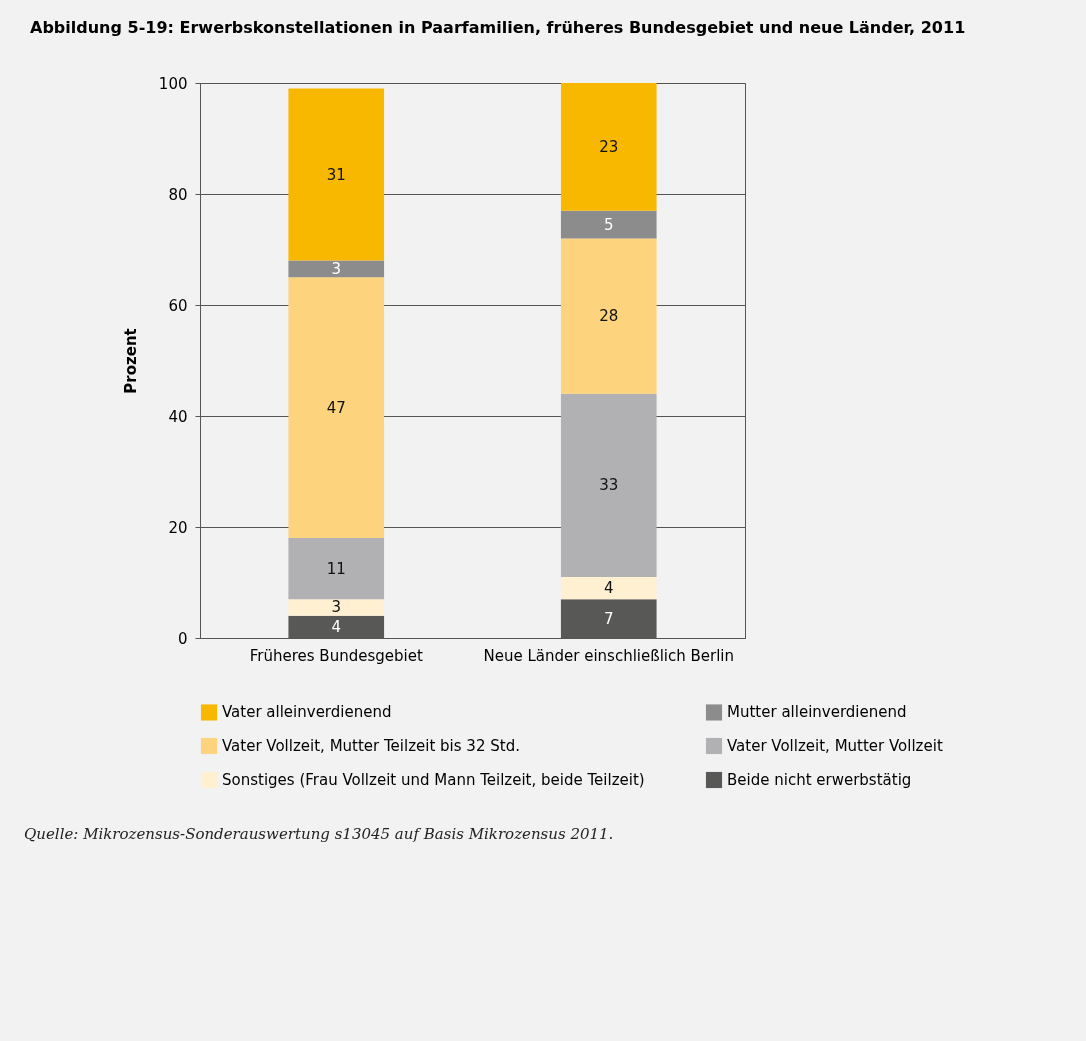 The width and height of the screenshot is (1086, 1041). Describe the element at coordinates (819, 780) in the screenshot. I see `legend-label: Beide nicht erwerbstätig` at that location.